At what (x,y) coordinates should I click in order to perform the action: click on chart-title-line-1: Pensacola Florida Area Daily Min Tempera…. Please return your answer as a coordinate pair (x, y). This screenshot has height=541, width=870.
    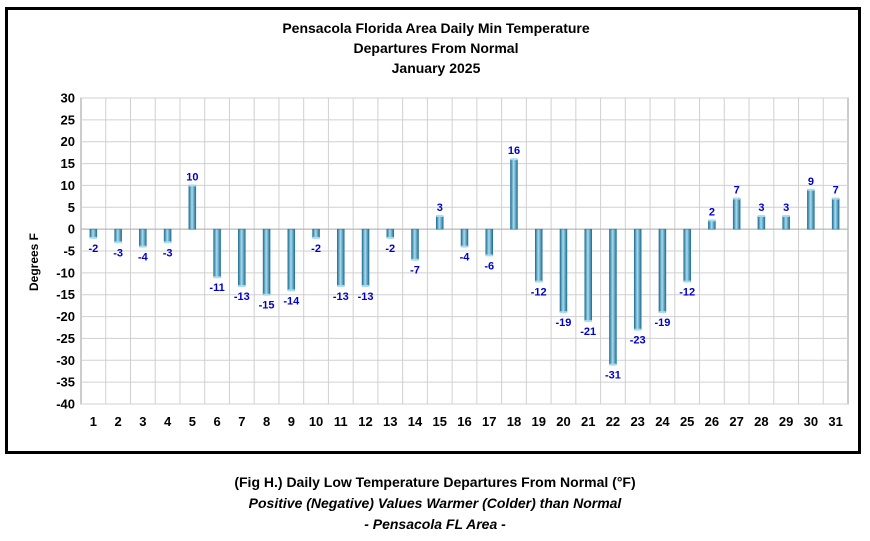
    Looking at the image, I should click on (436, 28).